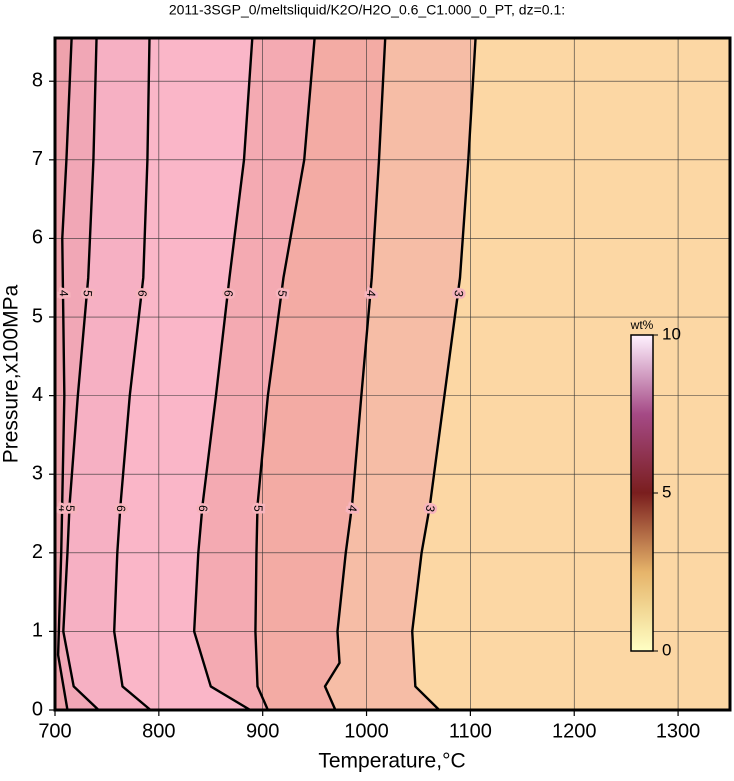 The image size is (734, 781). Describe the element at coordinates (37, 631) in the screenshot. I see `y-tick-label: 1` at that location.